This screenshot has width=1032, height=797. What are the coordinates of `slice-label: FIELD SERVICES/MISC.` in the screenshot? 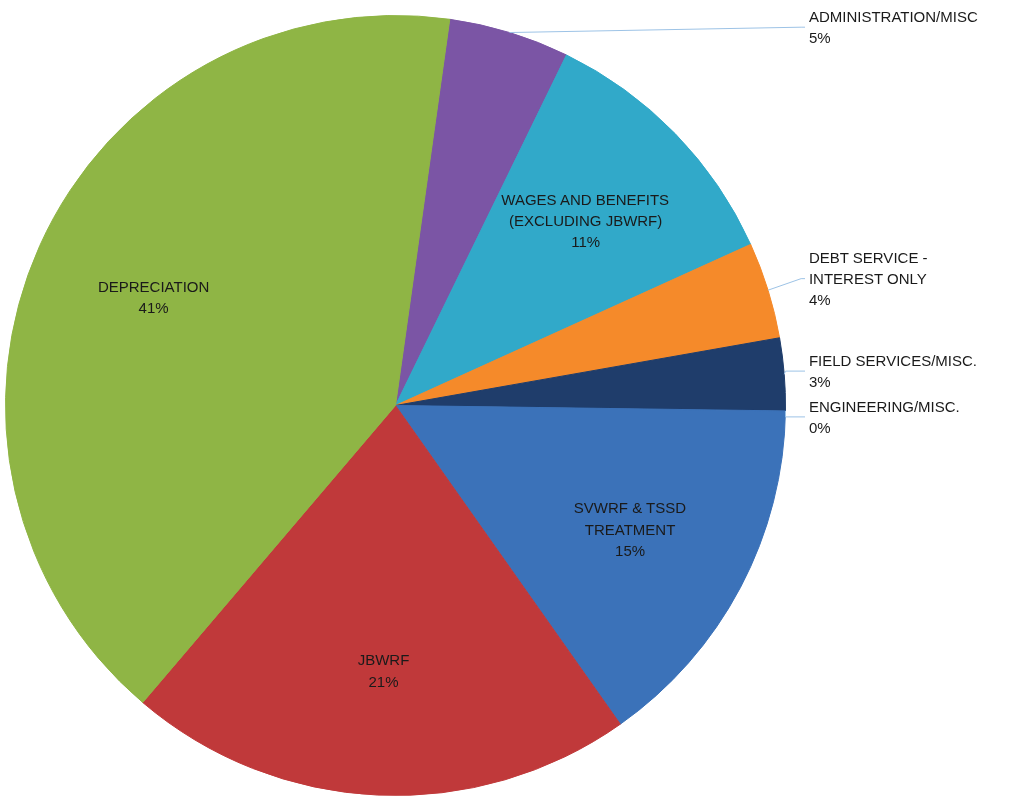 It's located at (893, 360).